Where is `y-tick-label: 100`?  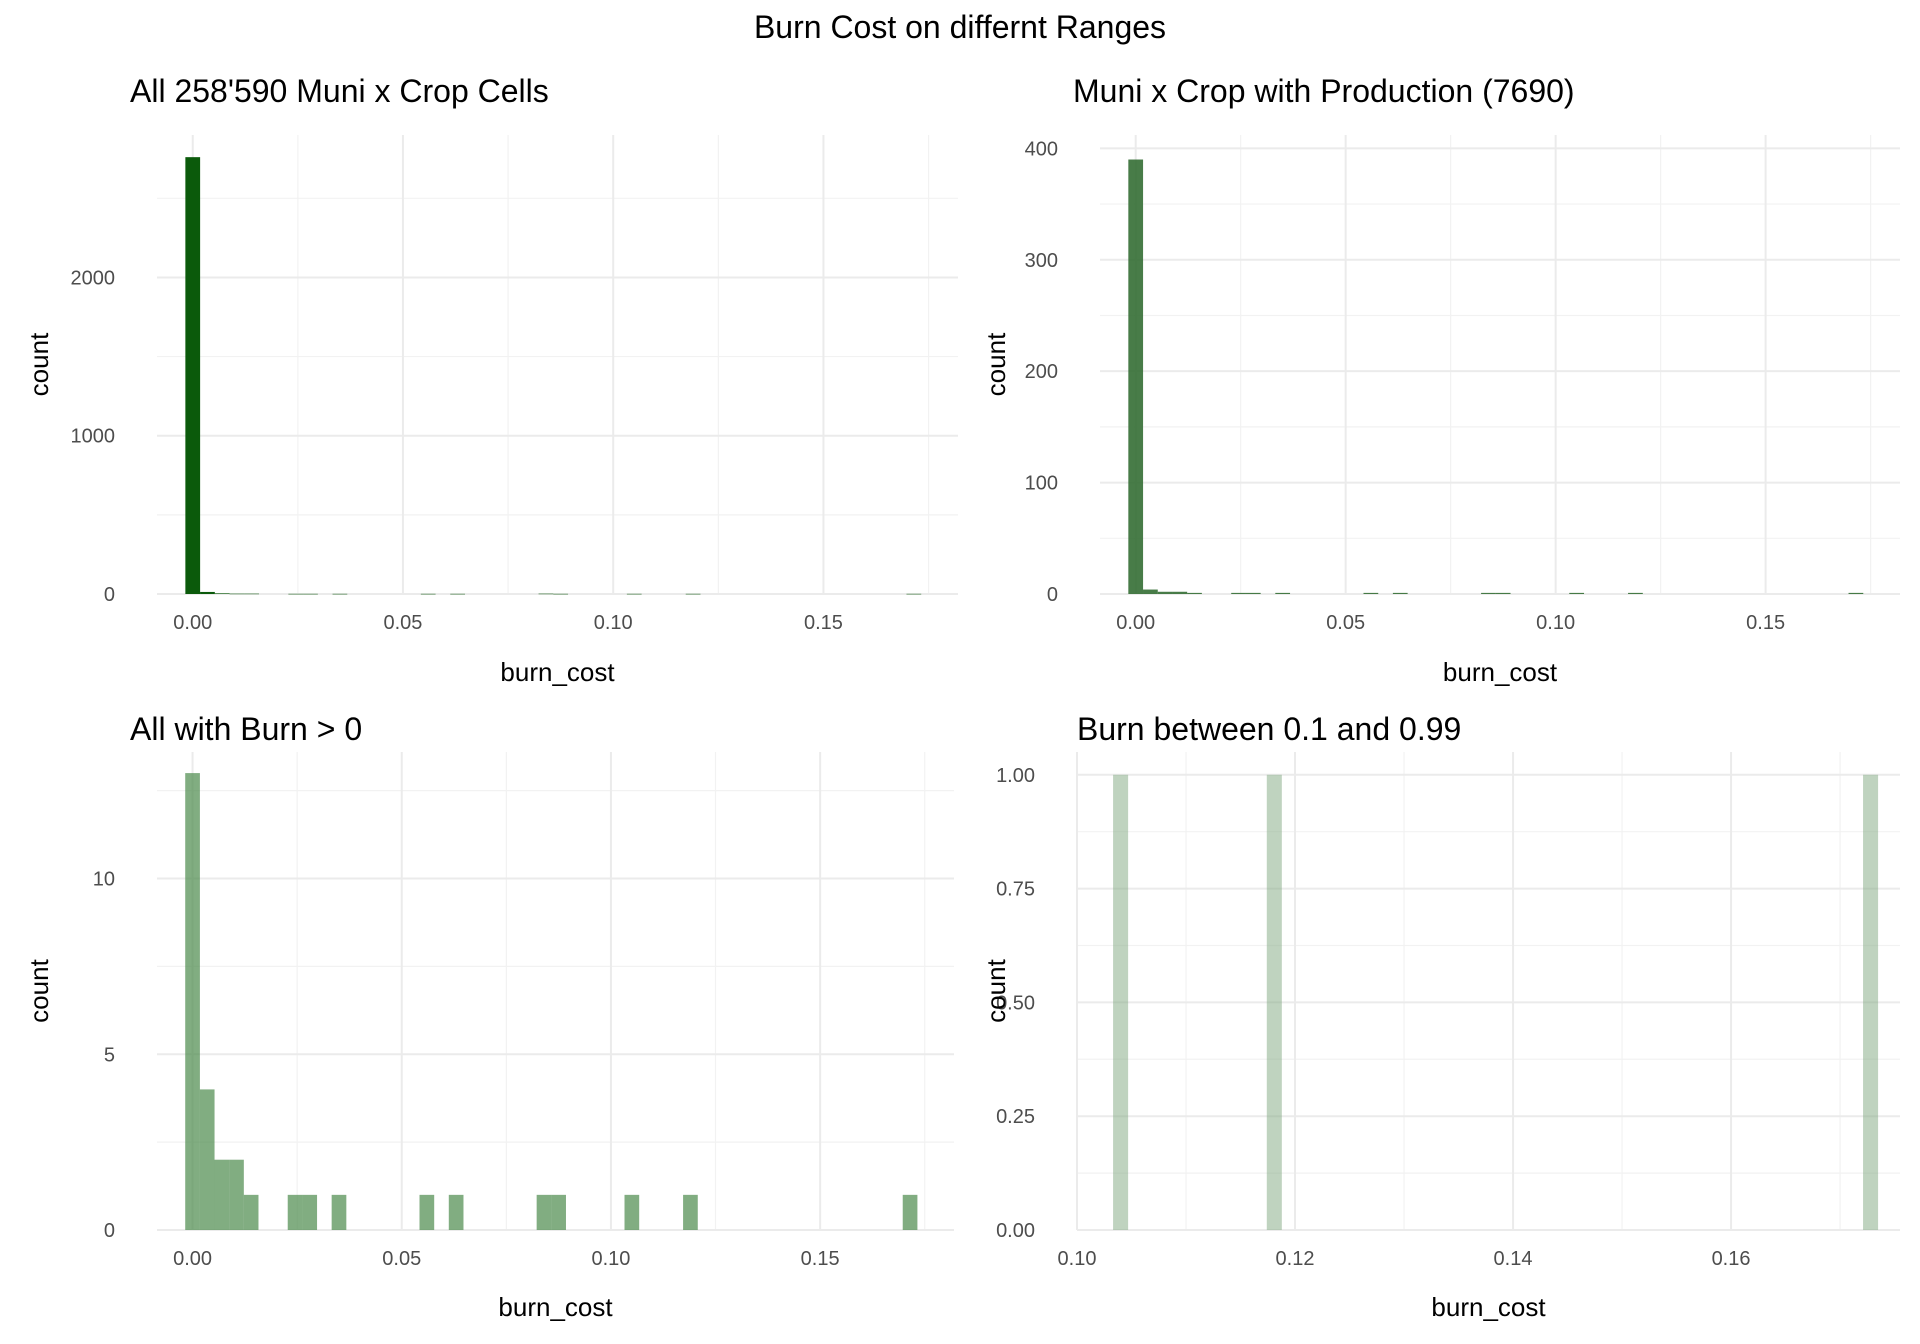 y-tick-label: 100 is located at coordinates (1041, 484).